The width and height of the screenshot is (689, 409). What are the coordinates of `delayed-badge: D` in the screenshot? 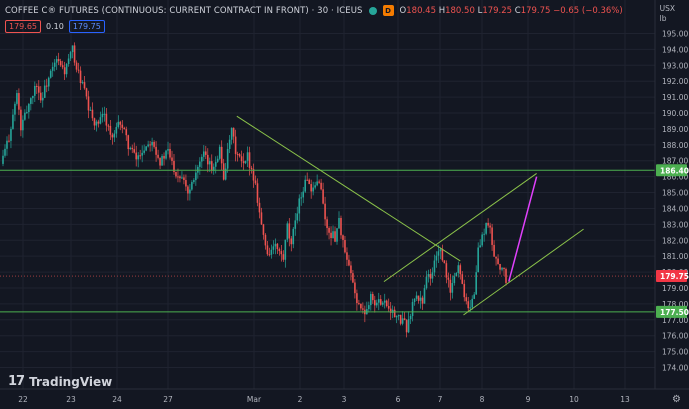 It's located at (388, 10).